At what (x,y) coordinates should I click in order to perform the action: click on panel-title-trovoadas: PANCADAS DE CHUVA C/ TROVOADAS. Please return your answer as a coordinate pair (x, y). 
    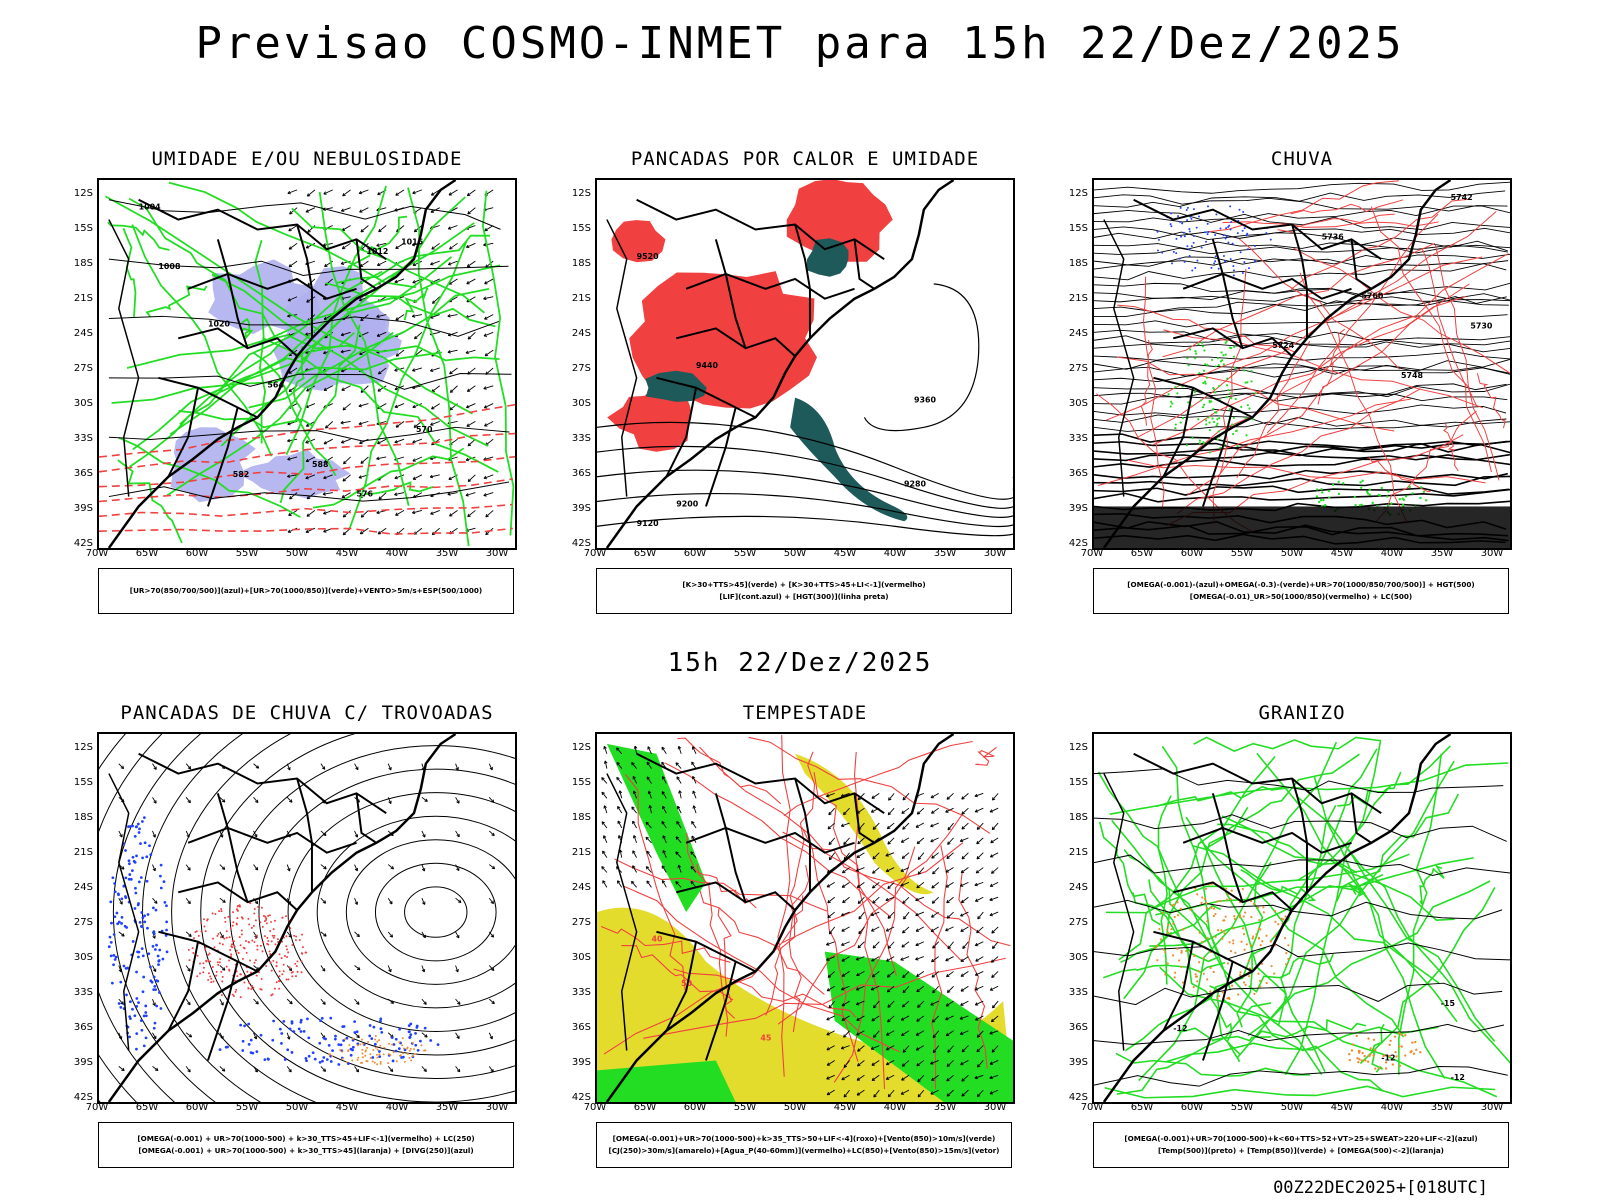
    Looking at the image, I should click on (307, 713).